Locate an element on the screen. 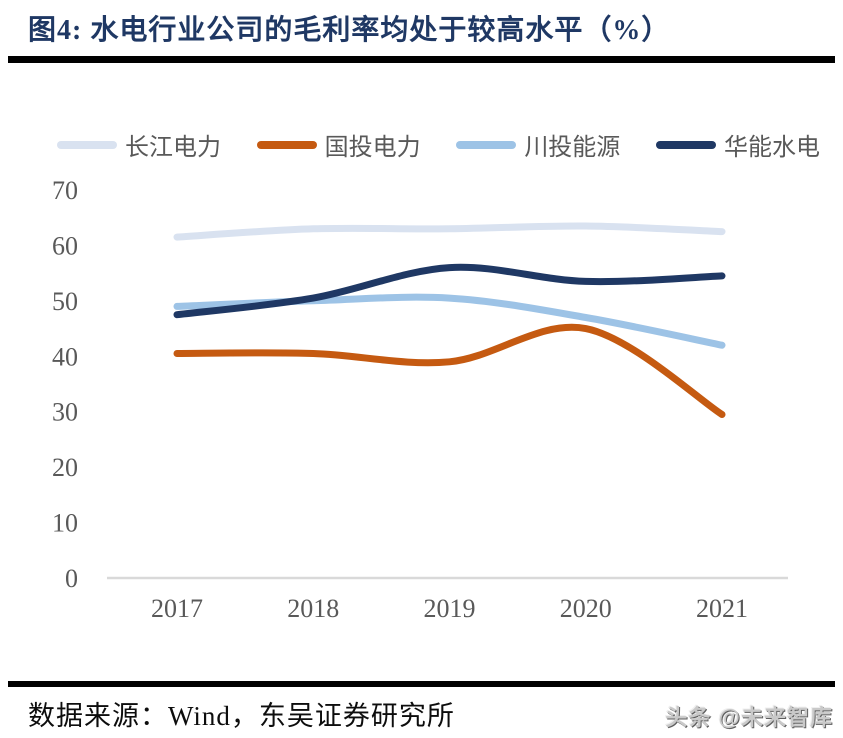  y-tick-label: 40 is located at coordinates (65, 356).